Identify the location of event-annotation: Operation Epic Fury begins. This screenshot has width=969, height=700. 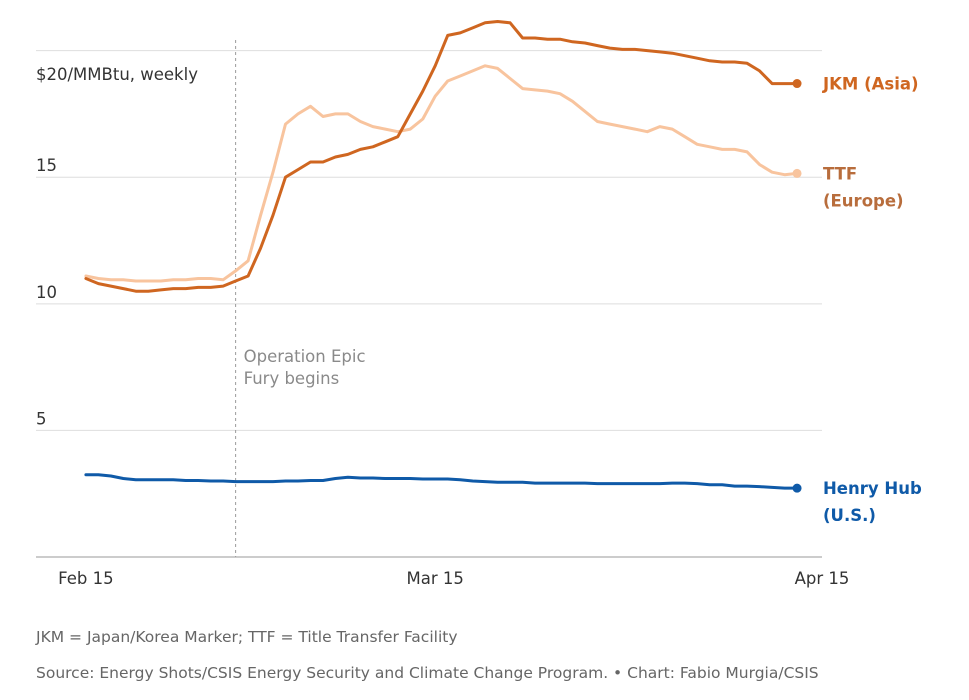
(300, 298).